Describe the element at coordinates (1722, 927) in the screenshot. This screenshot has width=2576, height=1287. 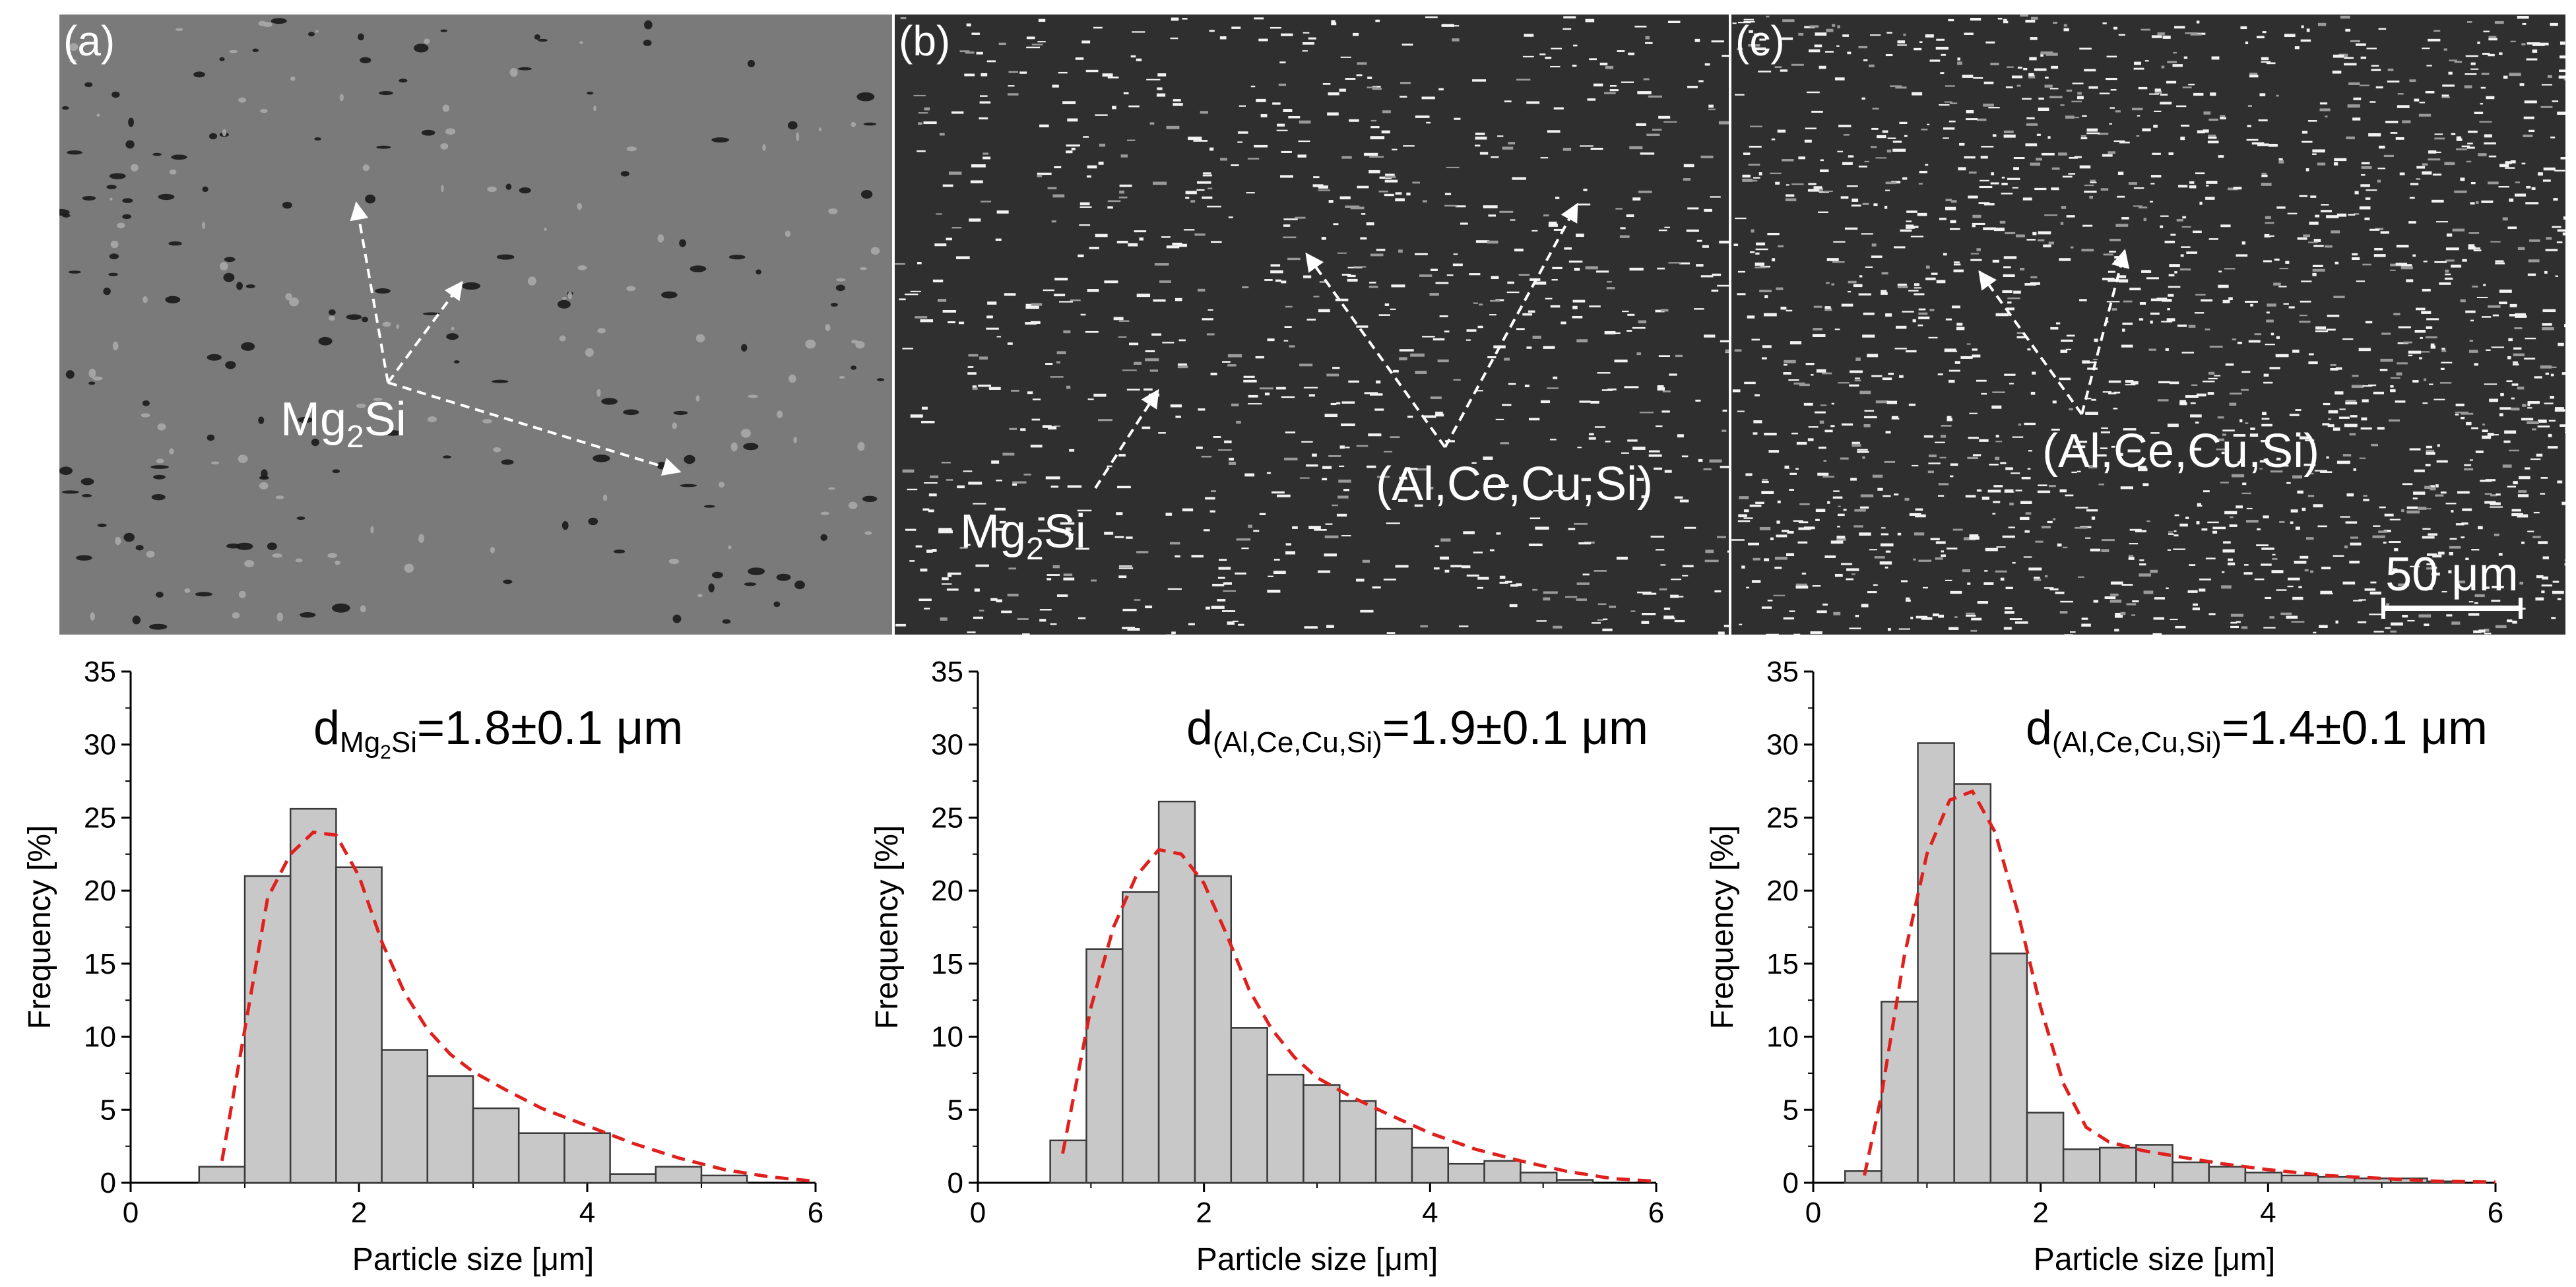
I see `y-axis-label: Frequency [%]` at that location.